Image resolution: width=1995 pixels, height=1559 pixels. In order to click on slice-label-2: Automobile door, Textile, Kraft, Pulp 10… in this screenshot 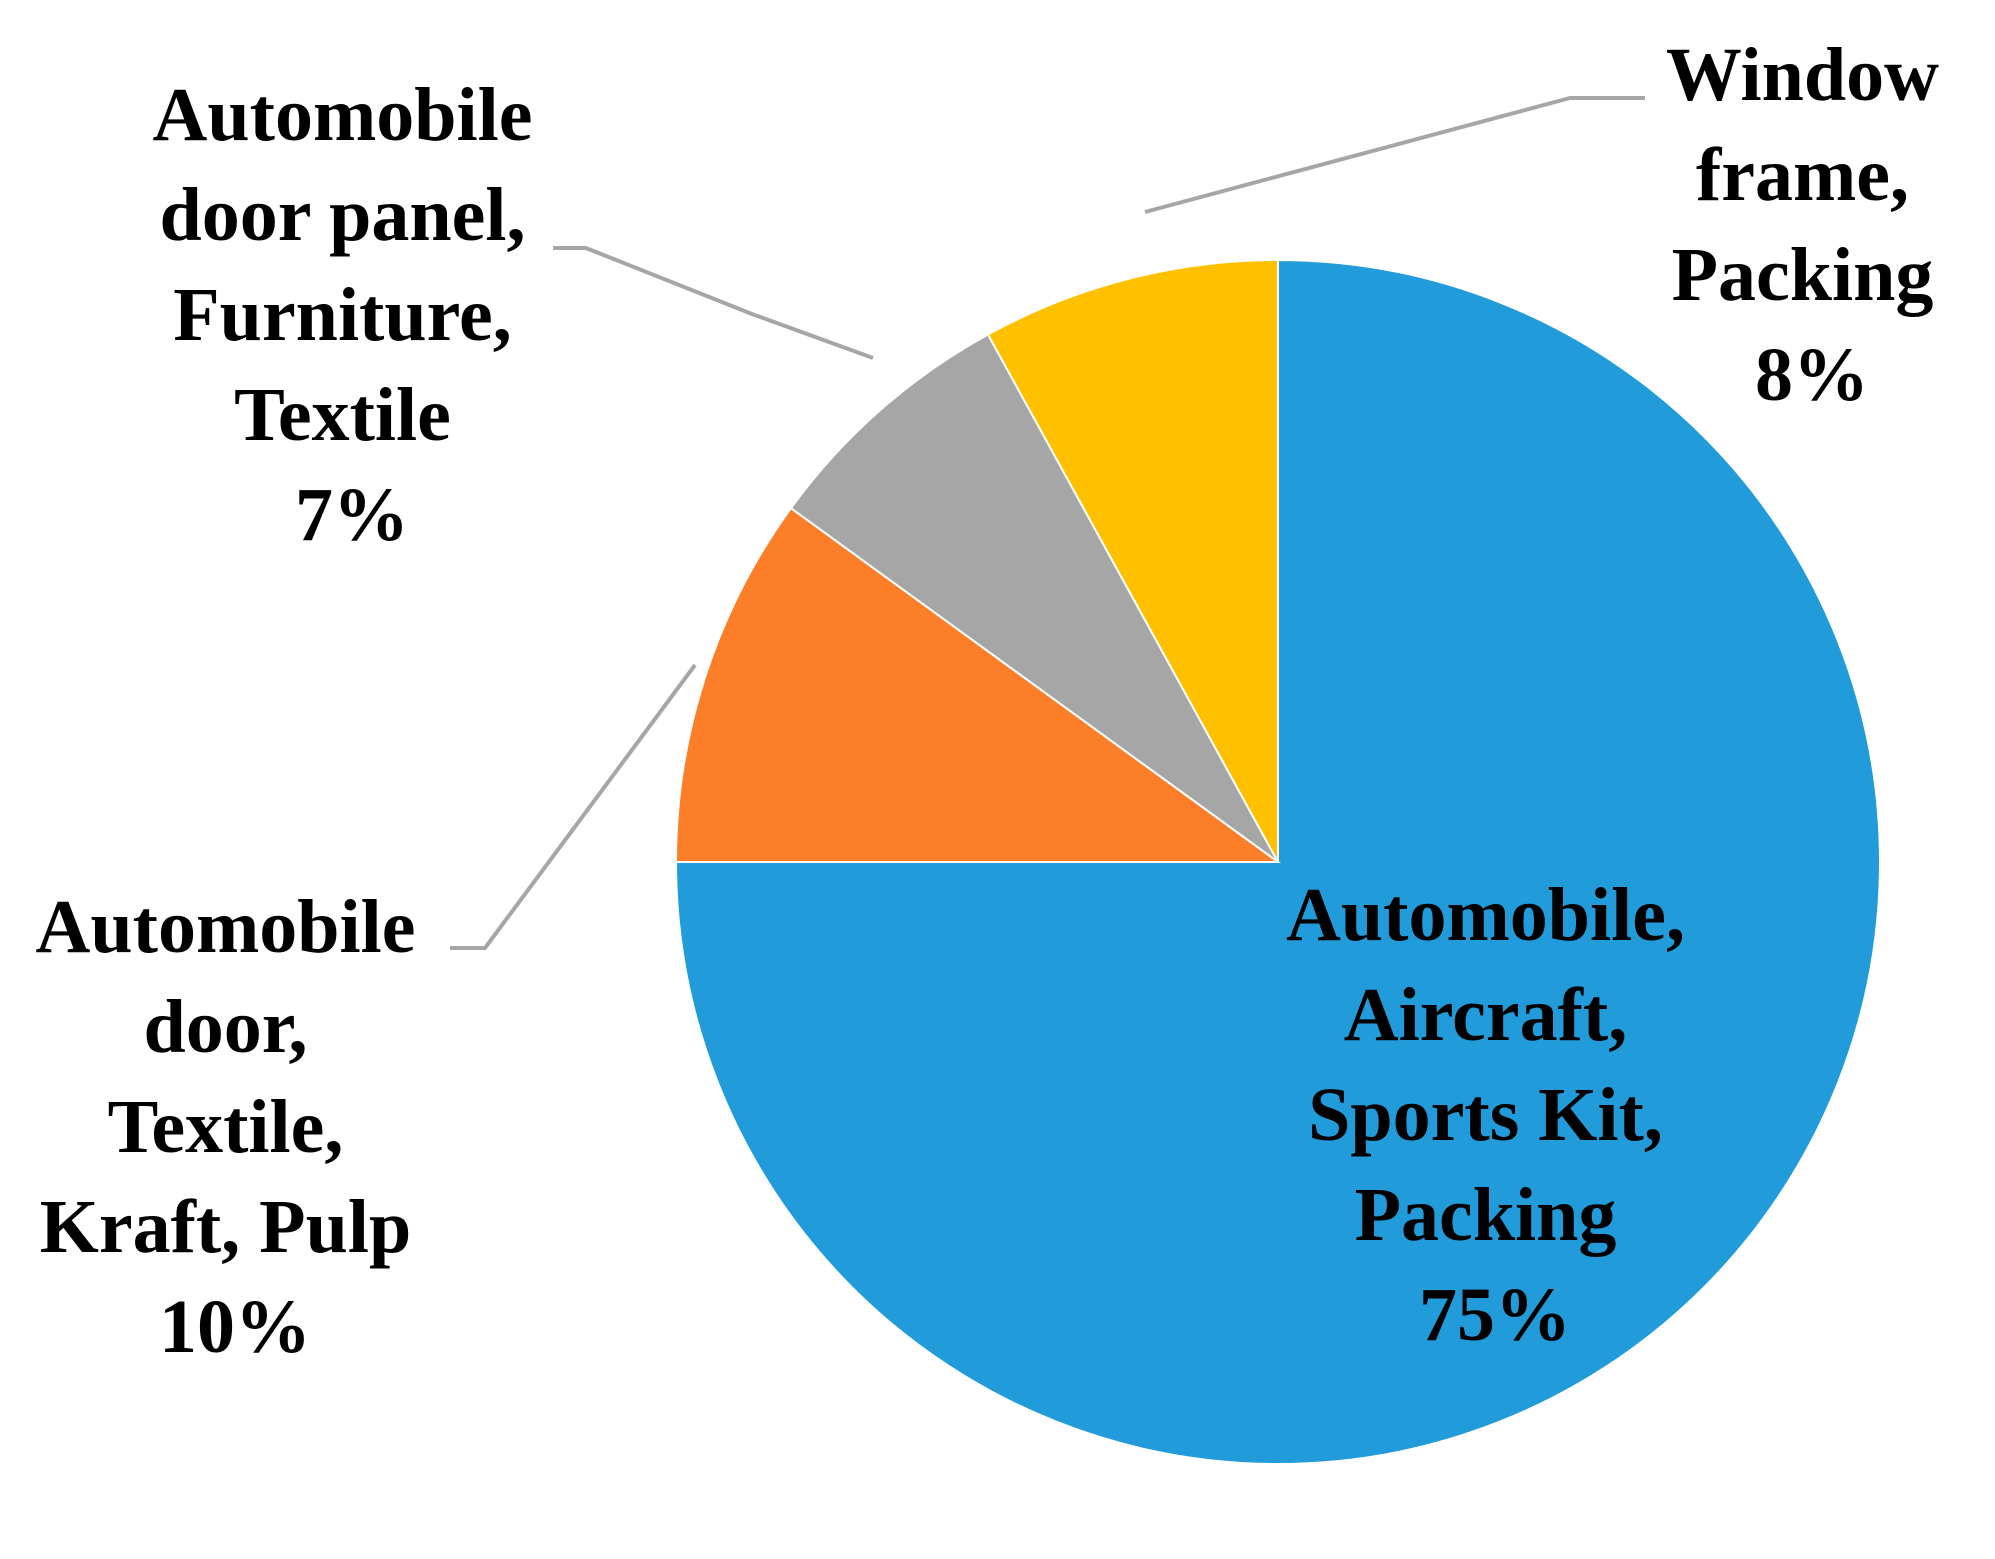, I will do `click(235, 1127)`.